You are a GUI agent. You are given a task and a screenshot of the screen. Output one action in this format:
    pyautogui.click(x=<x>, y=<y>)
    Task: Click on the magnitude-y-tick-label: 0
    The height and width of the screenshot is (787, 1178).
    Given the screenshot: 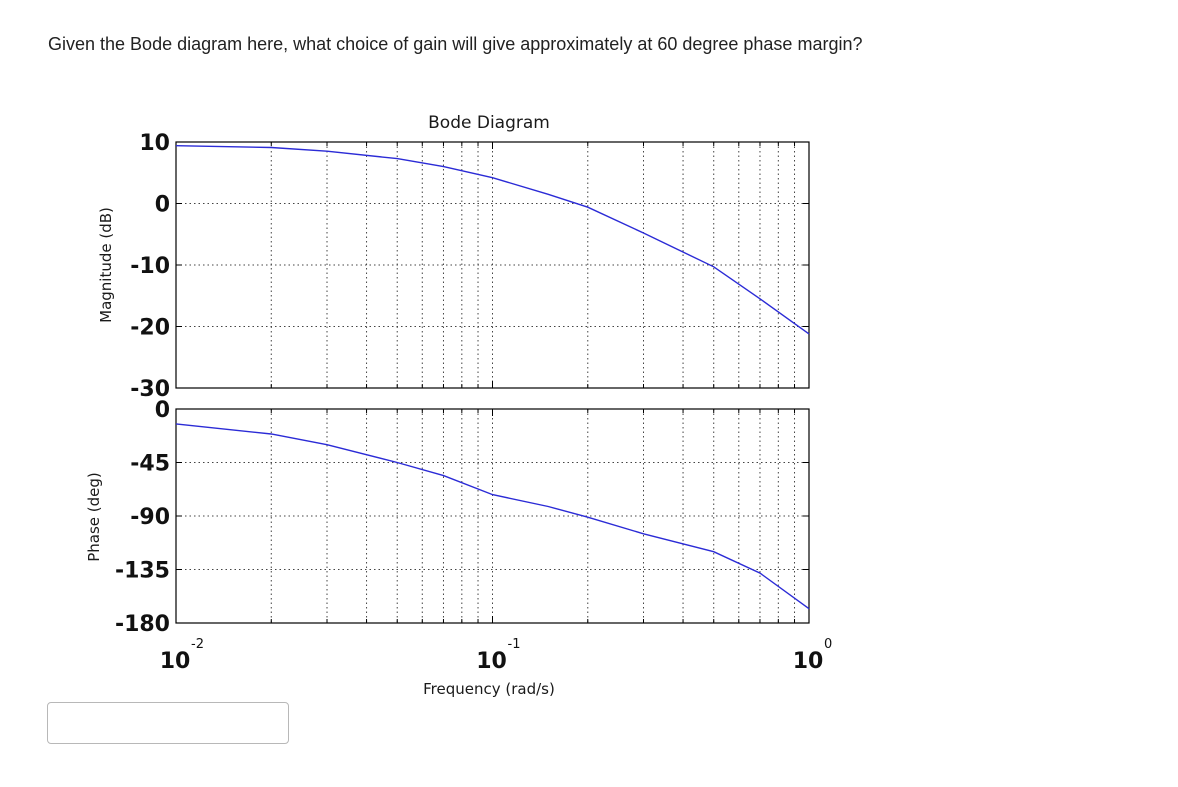 What is the action you would take?
    pyautogui.click(x=162, y=205)
    